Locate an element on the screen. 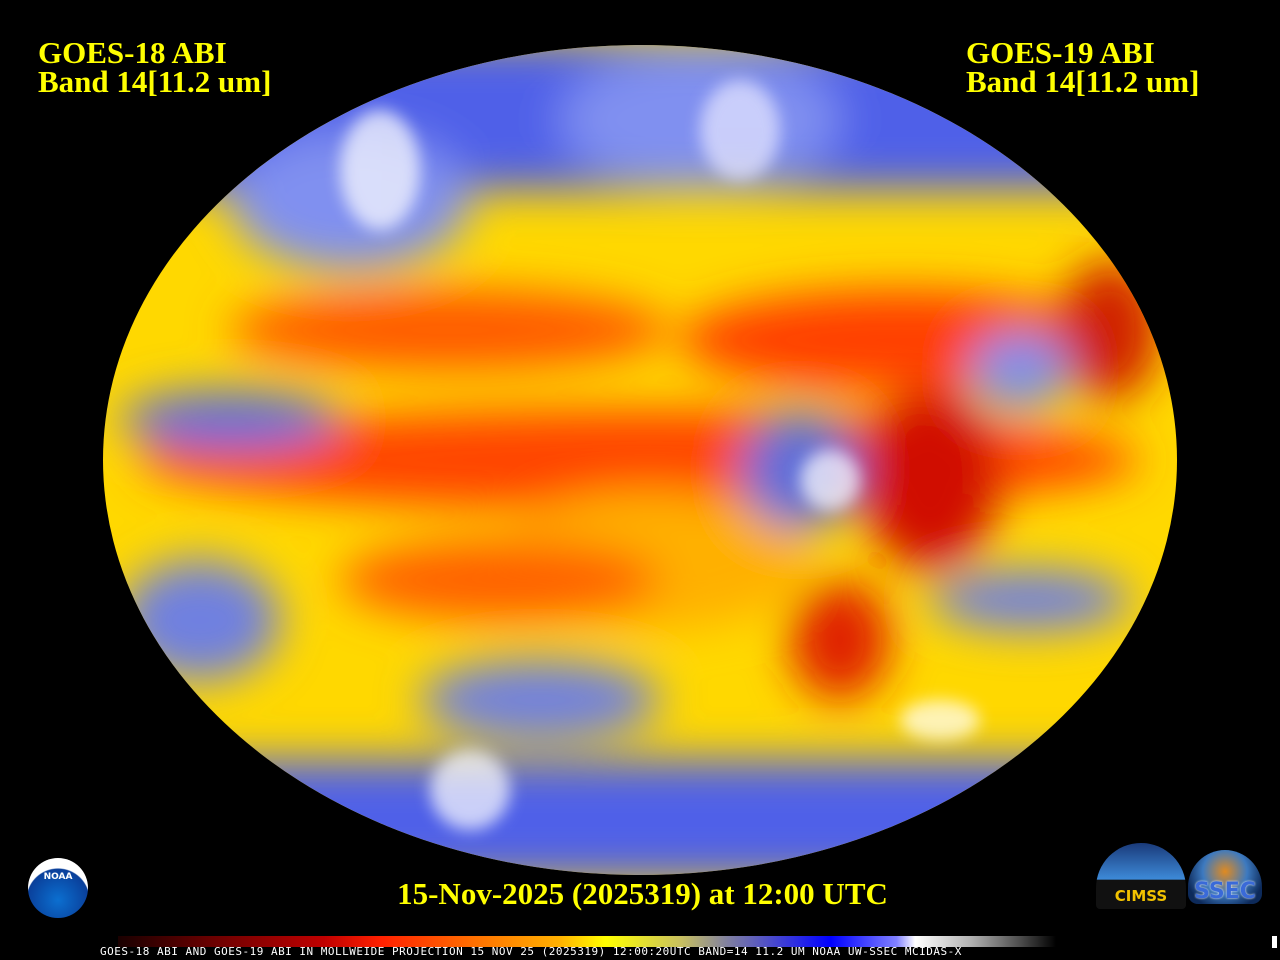 This screenshot has height=960, width=1280. left-band-label: Band 14[11.2 um] is located at coordinates (155, 81).